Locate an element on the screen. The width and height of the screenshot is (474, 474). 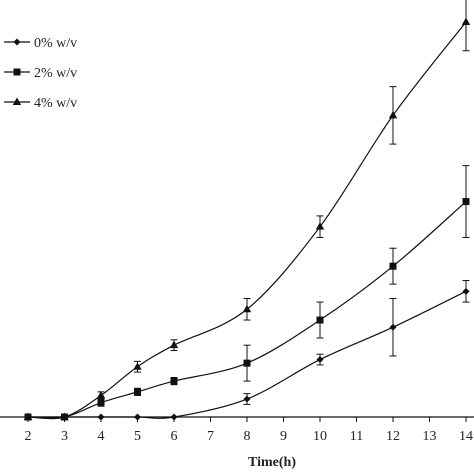
x-tick-label: 11 is located at coordinates (356, 436).